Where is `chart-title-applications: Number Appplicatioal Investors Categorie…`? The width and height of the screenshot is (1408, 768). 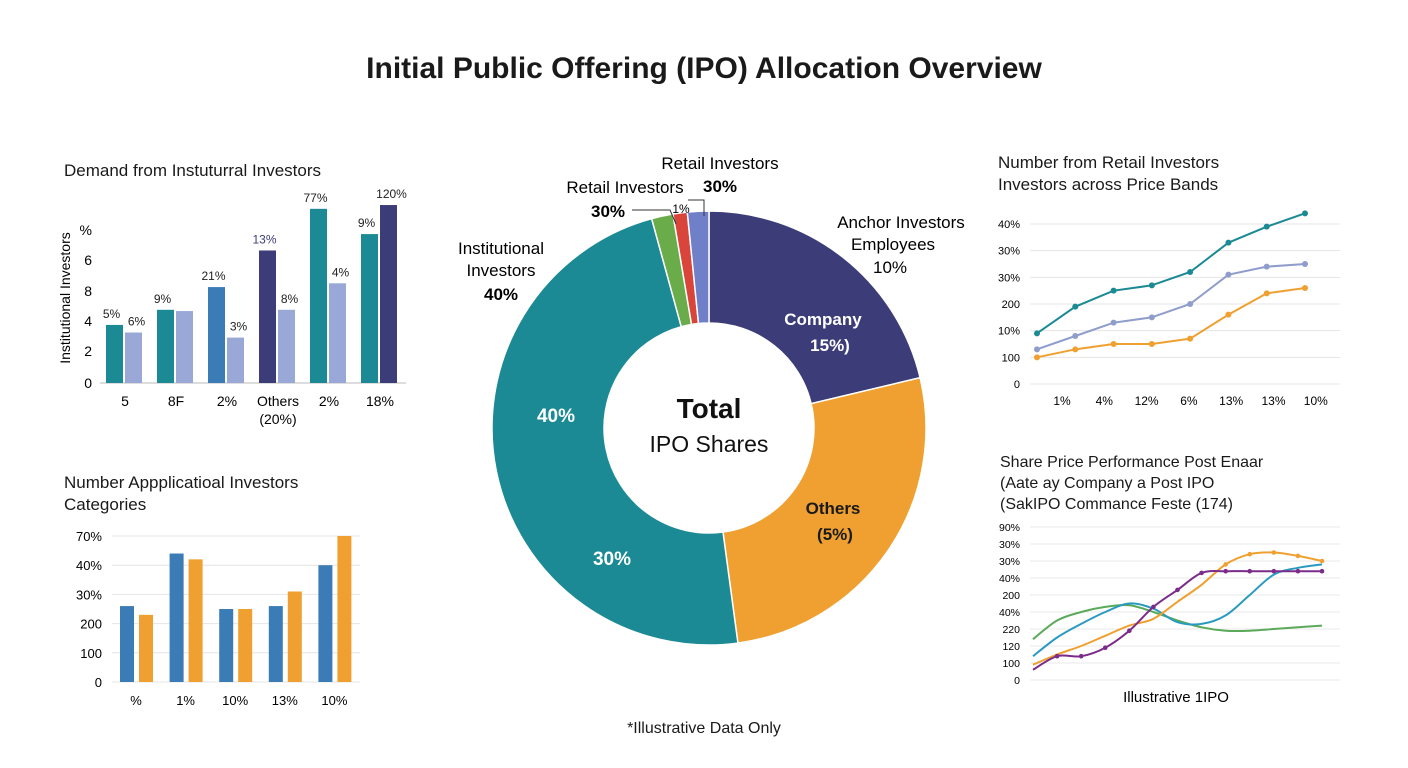
chart-title-applications: Number Appplicatioal Investors Categorie… is located at coordinates (181, 493).